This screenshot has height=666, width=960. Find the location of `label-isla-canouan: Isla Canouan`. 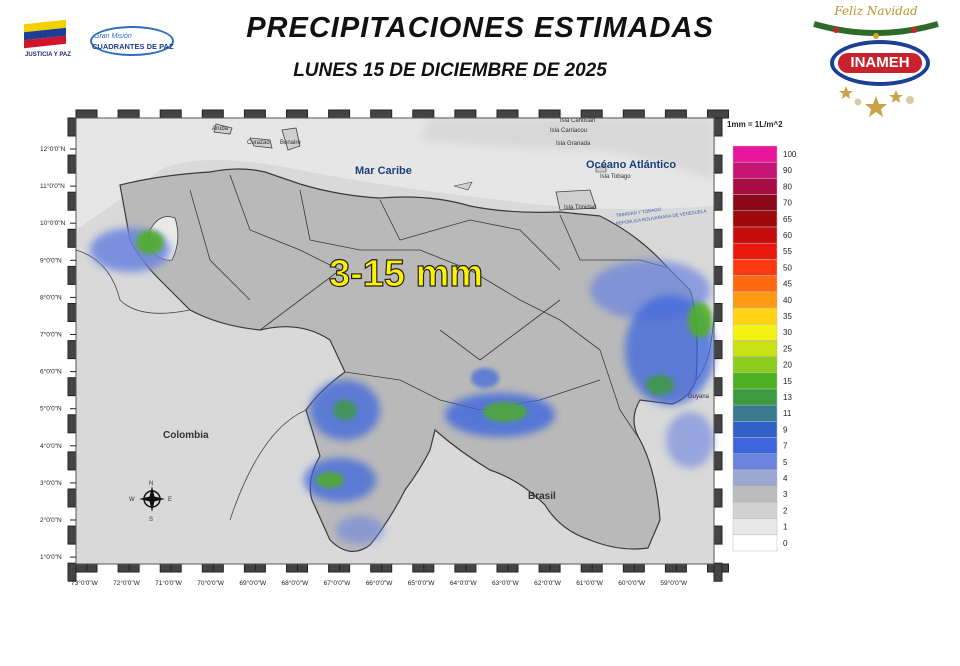

label-isla-canouan: Isla Canouan is located at coordinates (577, 121).